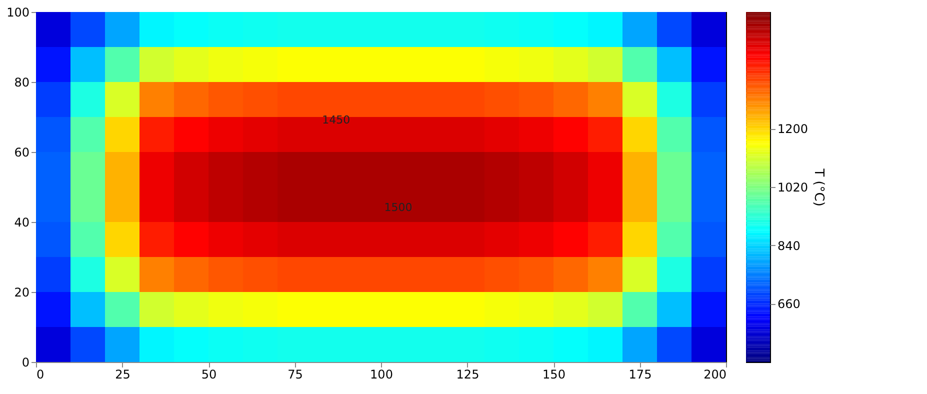  Describe the element at coordinates (789, 304) in the screenshot. I see `color-bar-label: 660` at that location.